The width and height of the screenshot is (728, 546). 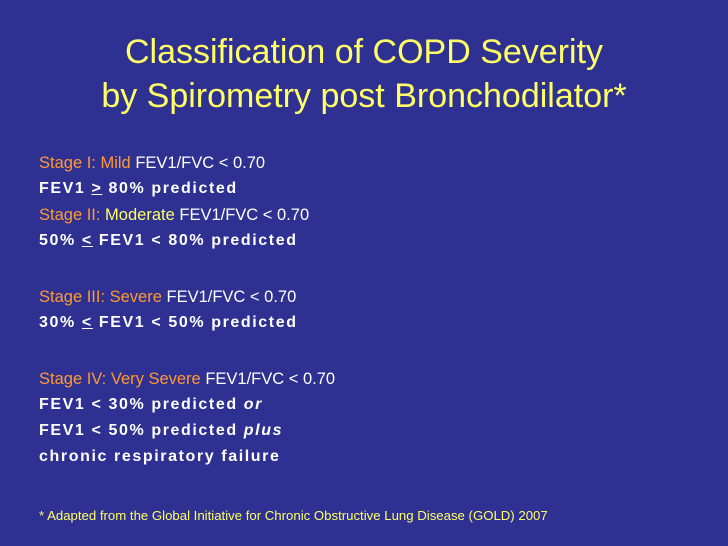 What do you see at coordinates (379, 405) in the screenshot?
I see `stage-4-criteria-1: FEV1 < 30% predicted or` at bounding box center [379, 405].